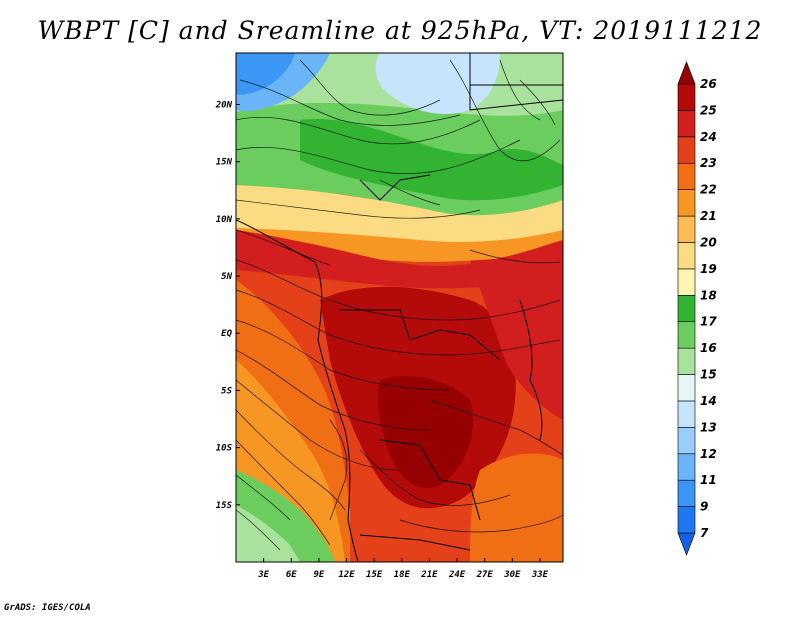 This screenshot has width=800, height=618. Describe the element at coordinates (708, 242) in the screenshot. I see `colorbar-label: 20` at that location.